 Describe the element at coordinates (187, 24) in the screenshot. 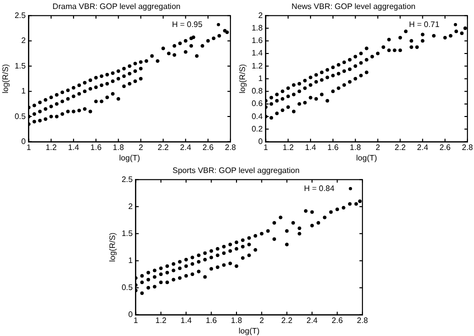

I see `legend-label: H = 0.95` at that location.